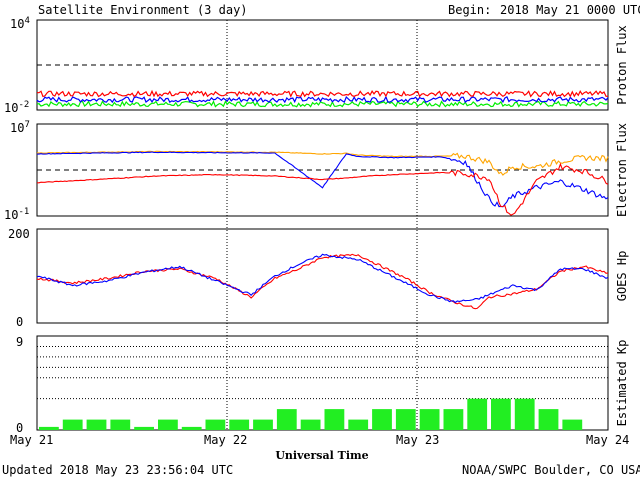  Describe the element at coordinates (622, 276) in the screenshot. I see `goes-ylabel: GOES Hp` at that location.